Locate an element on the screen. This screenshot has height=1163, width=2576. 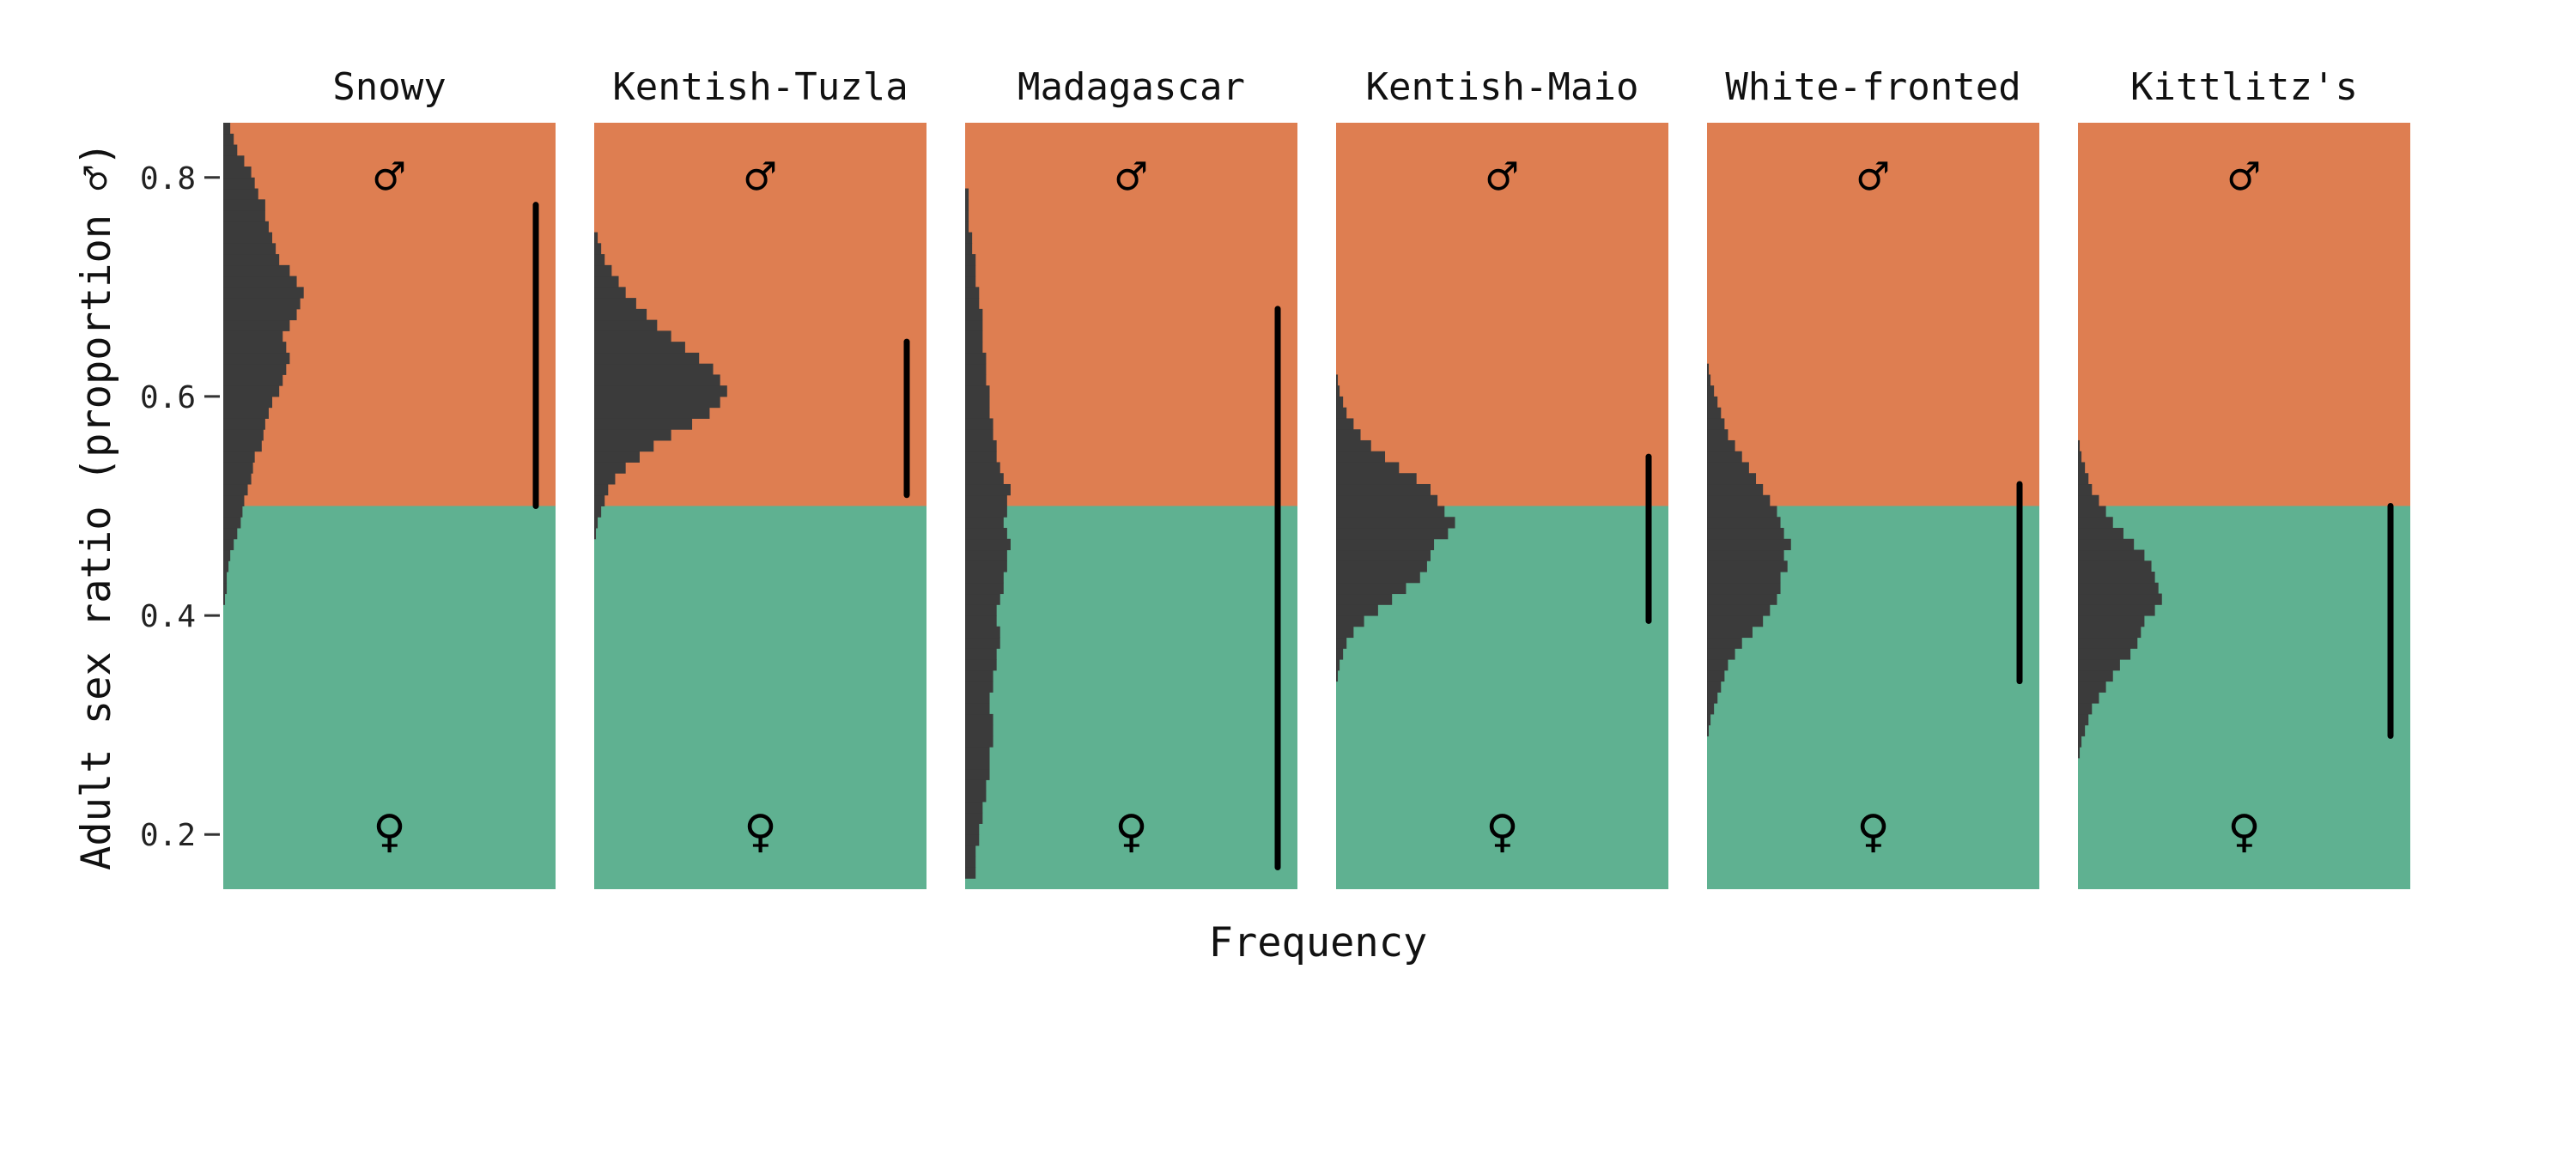
male-symbol: ♂ is located at coordinates (1502, 177).